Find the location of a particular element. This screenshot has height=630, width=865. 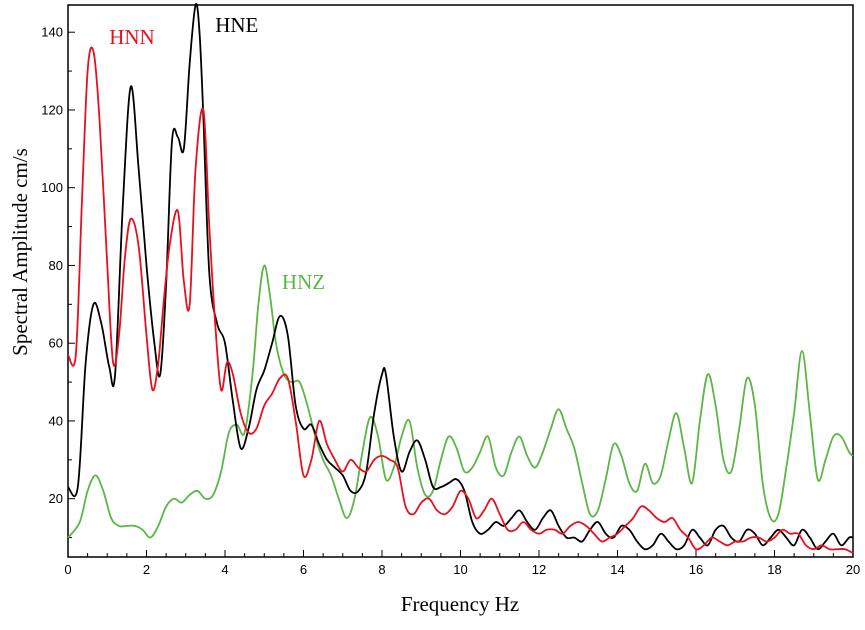

series-label-hnn: HNN is located at coordinates (131, 37).